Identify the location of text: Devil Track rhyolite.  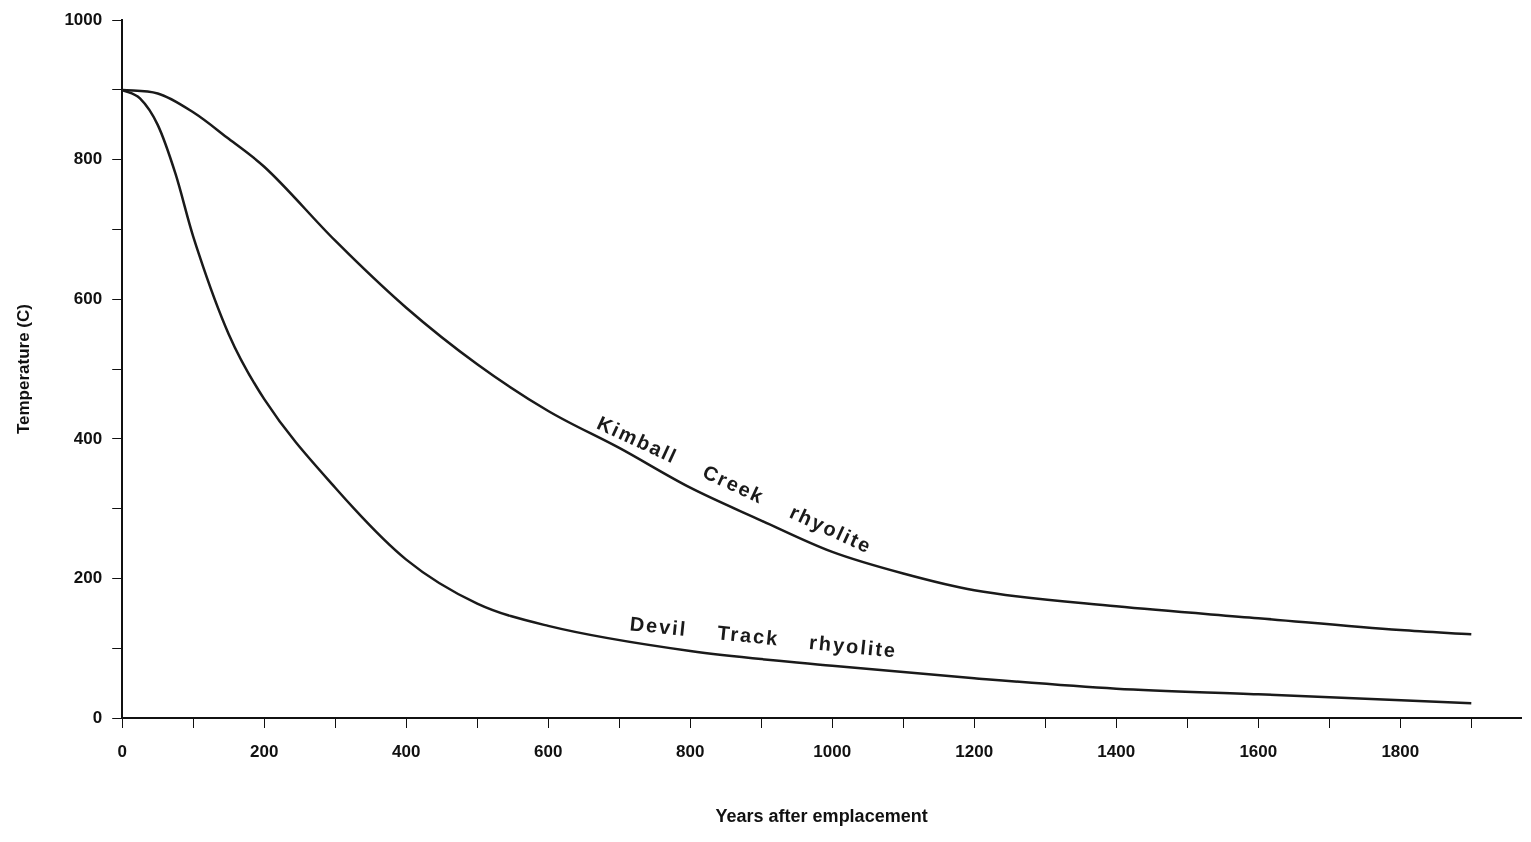
(763, 637).